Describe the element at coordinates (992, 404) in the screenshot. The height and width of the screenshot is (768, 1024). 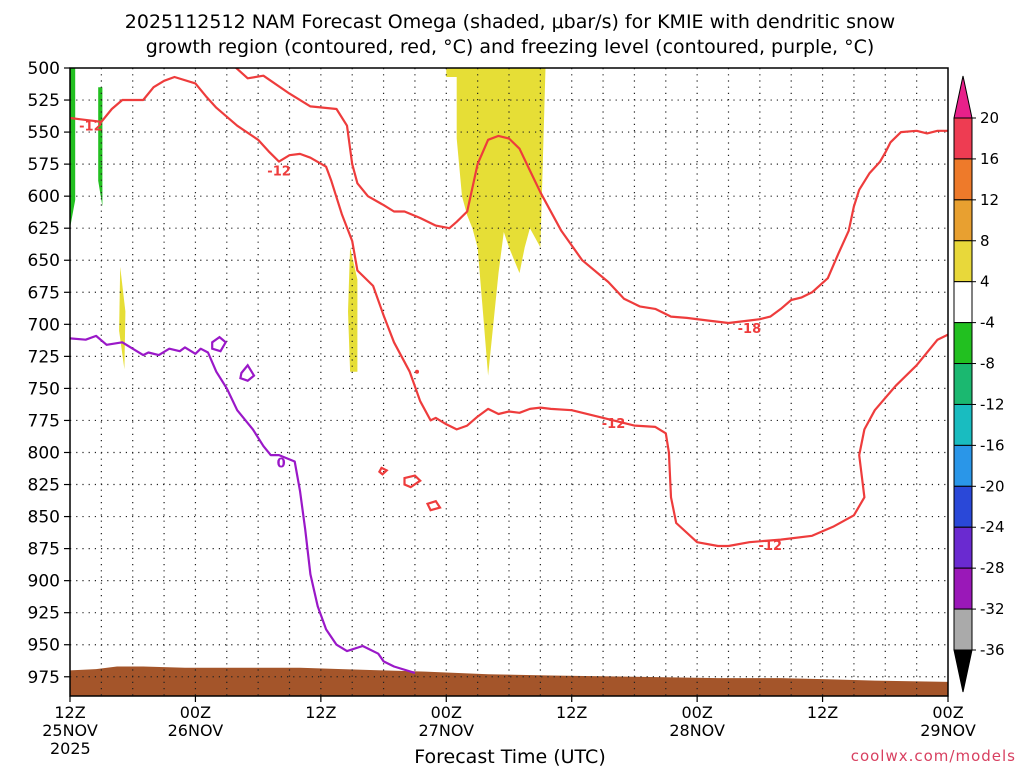
I see `colorbar-label: -12` at that location.